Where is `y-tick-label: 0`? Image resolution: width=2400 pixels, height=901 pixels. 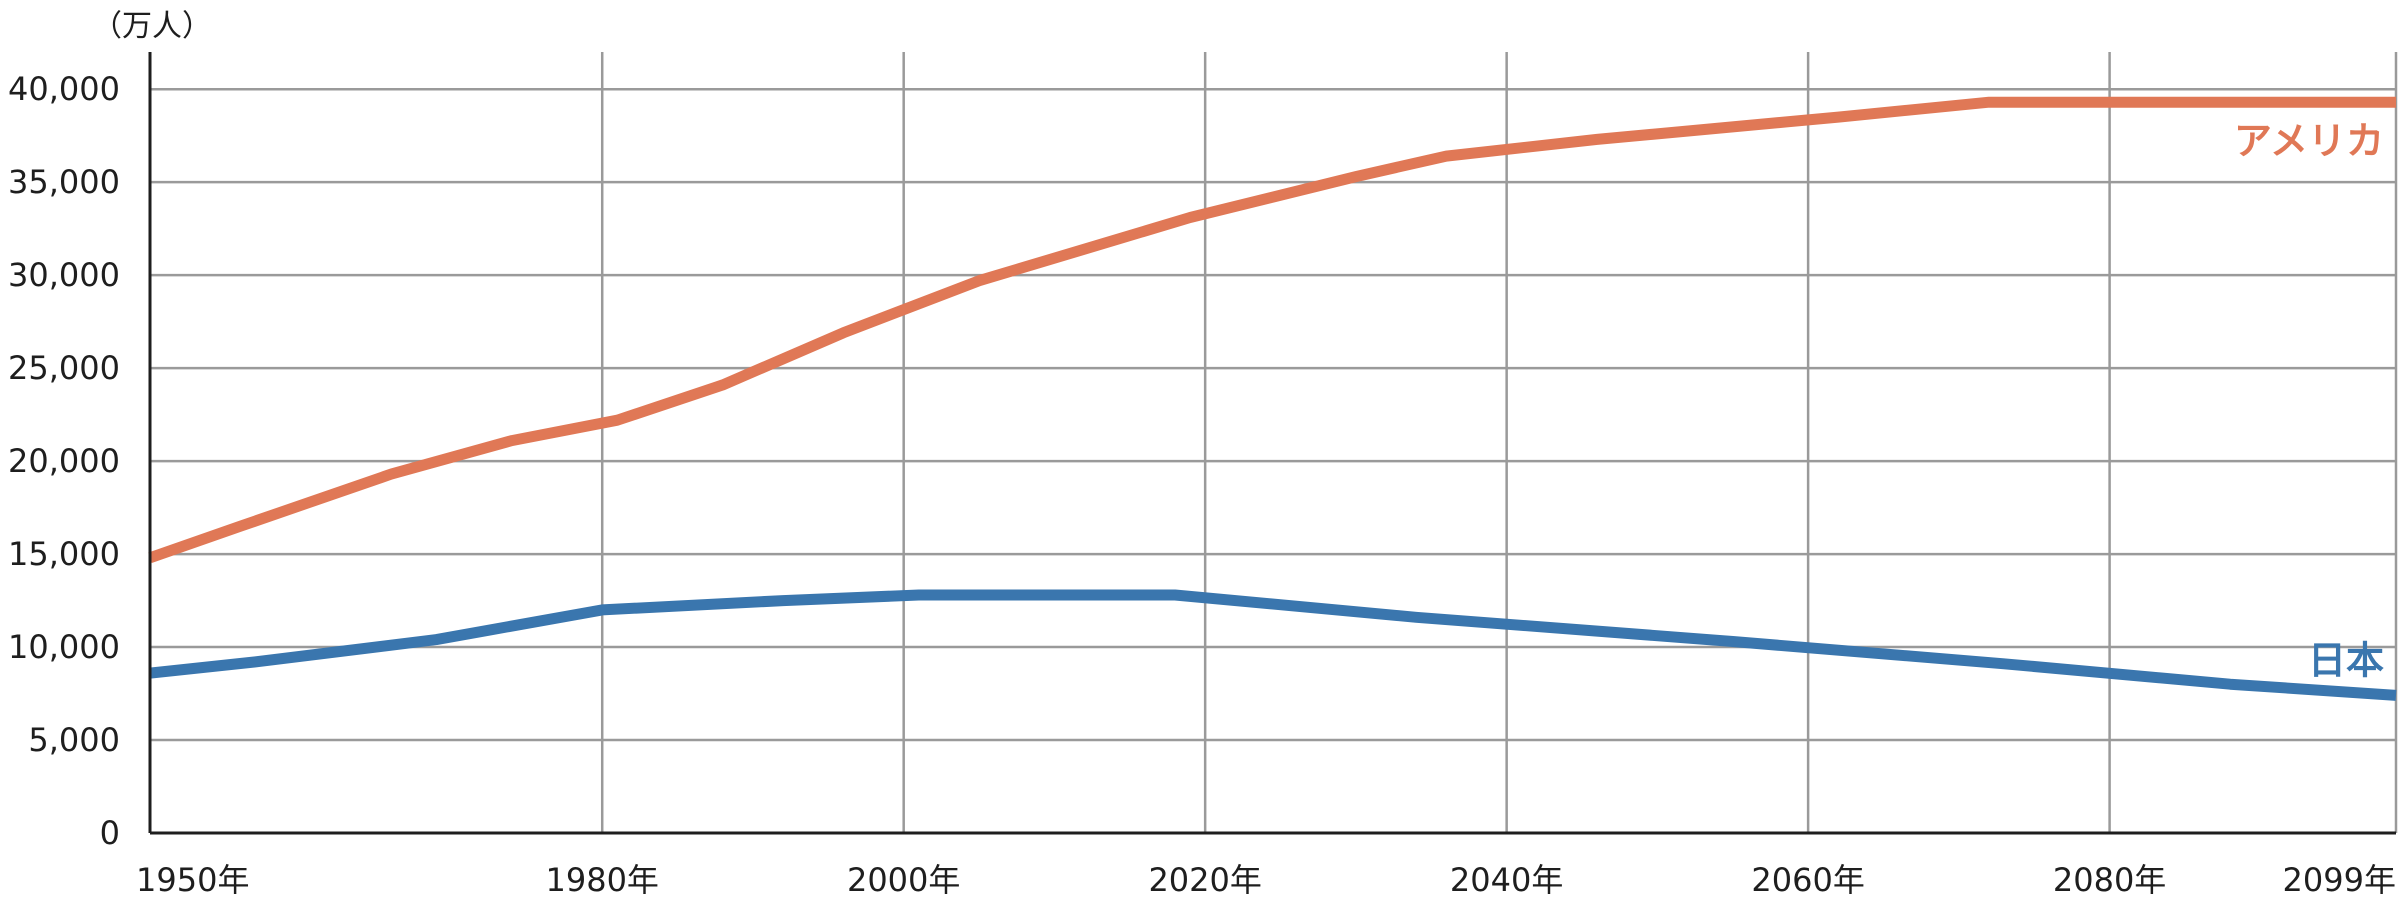 y-tick-label: 0 is located at coordinates (110, 833).